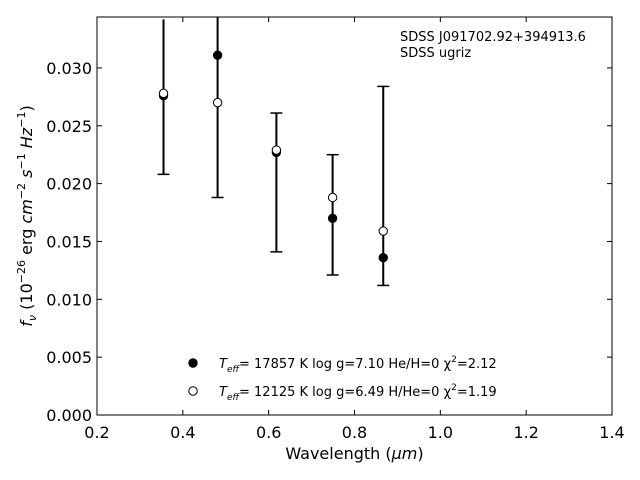  I want to click on x-tick-label: 1.0, so click(440, 432).